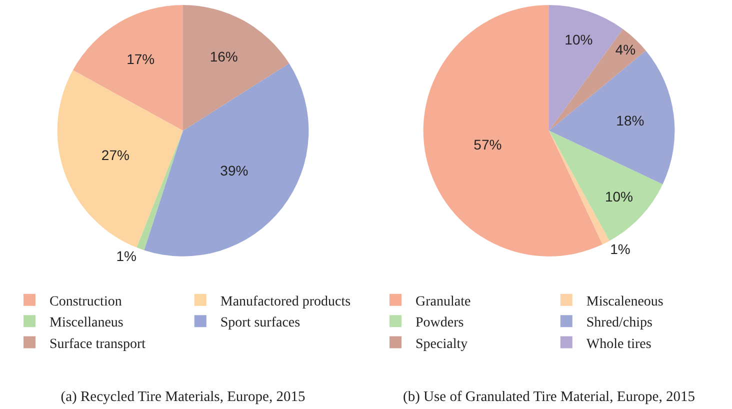 The width and height of the screenshot is (732, 409). I want to click on legend-label: Powders, so click(440, 323).